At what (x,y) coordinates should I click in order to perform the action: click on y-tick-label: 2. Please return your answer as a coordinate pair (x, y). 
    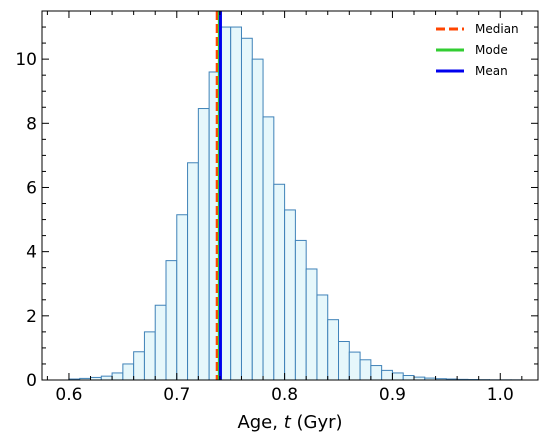
    Looking at the image, I should click on (31, 317).